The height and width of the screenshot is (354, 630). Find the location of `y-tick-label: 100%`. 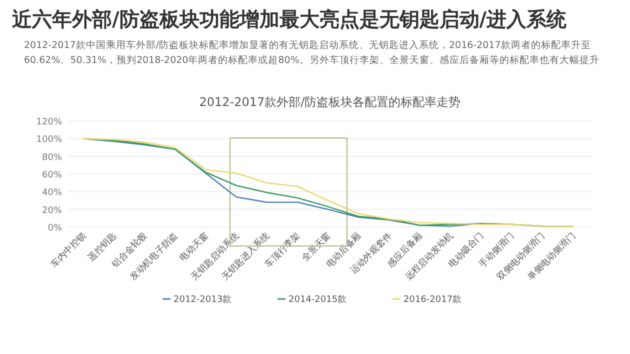

y-tick-label: 100% is located at coordinates (49, 140).